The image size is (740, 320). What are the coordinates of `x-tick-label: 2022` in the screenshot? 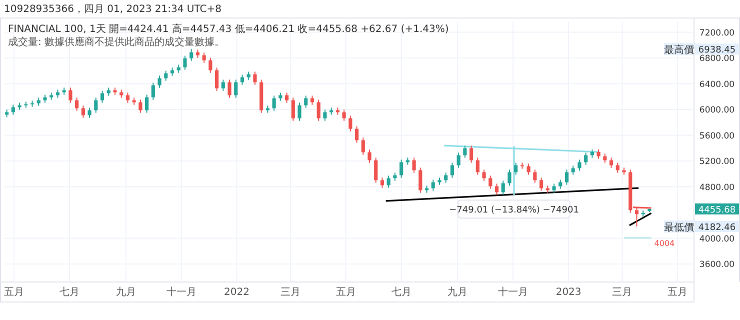 It's located at (237, 292).